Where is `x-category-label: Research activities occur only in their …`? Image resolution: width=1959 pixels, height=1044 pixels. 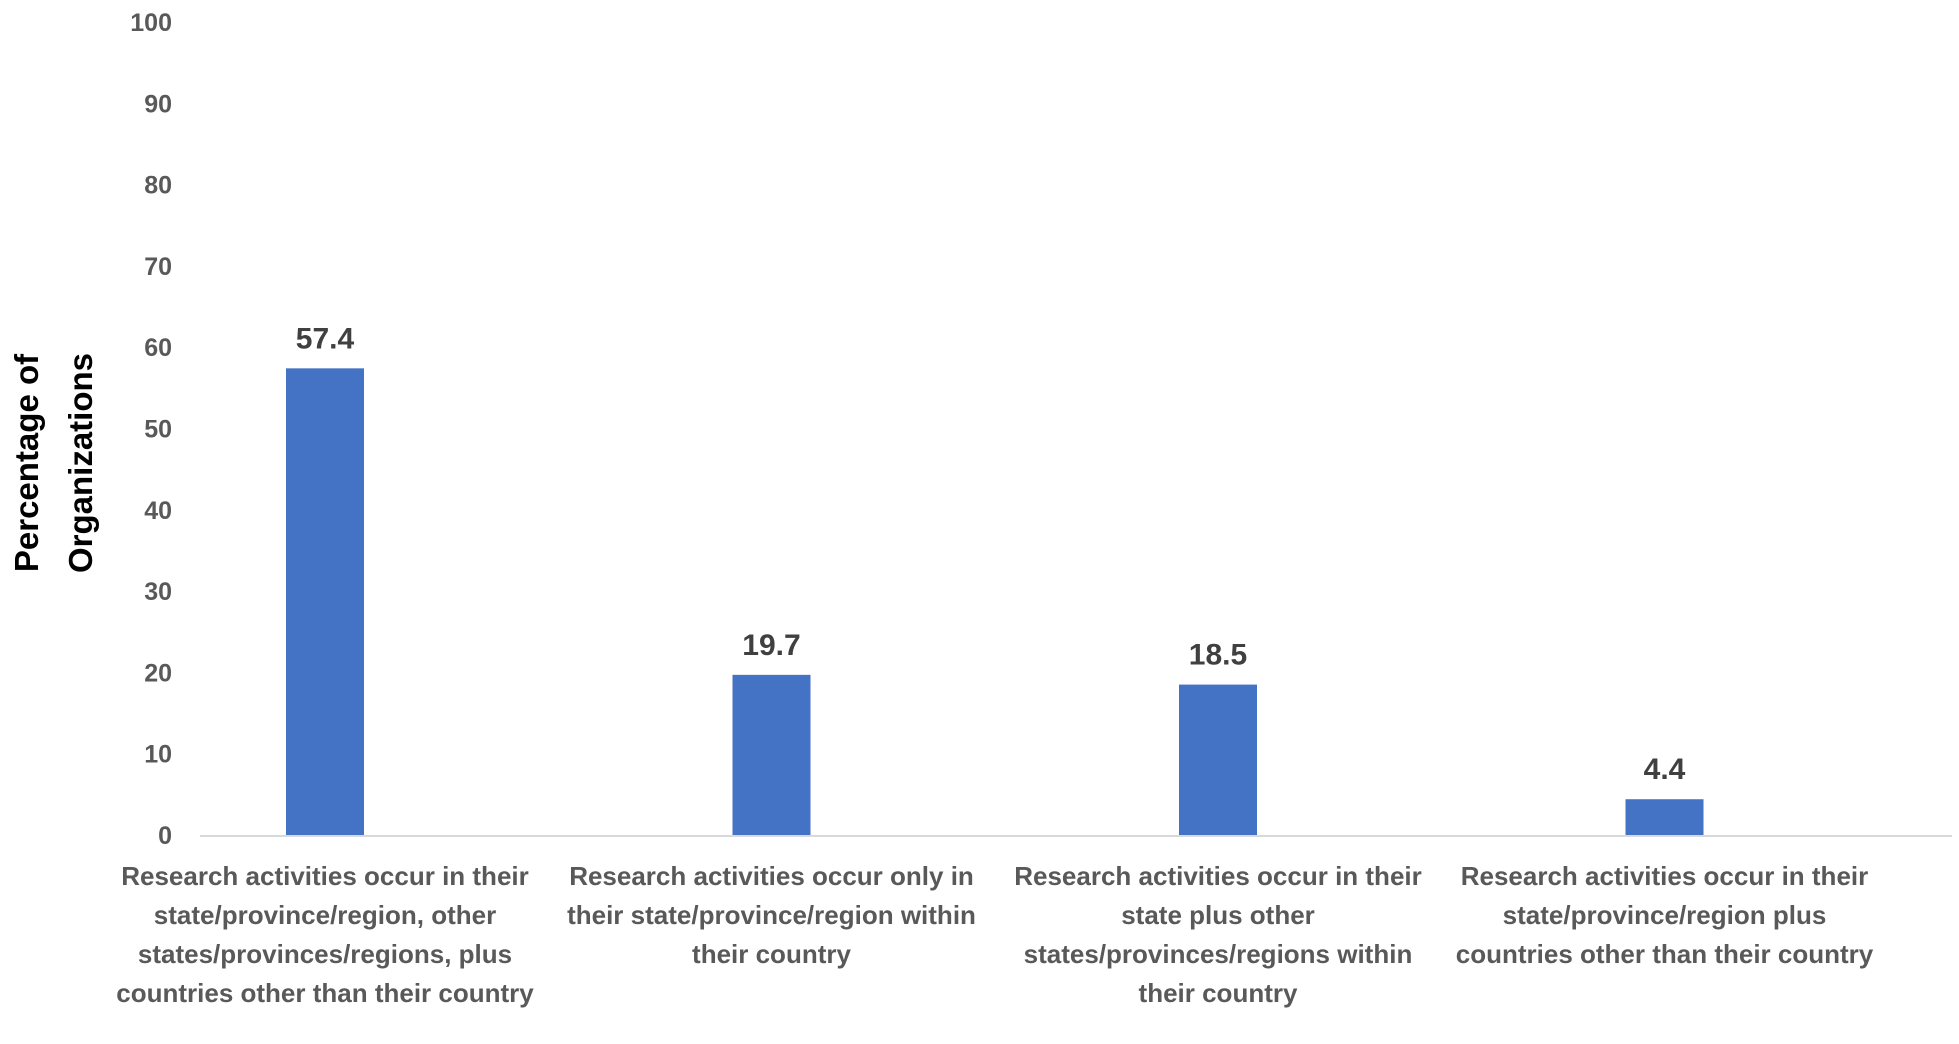
x-category-label: Research activities occur only in their … is located at coordinates (771, 915).